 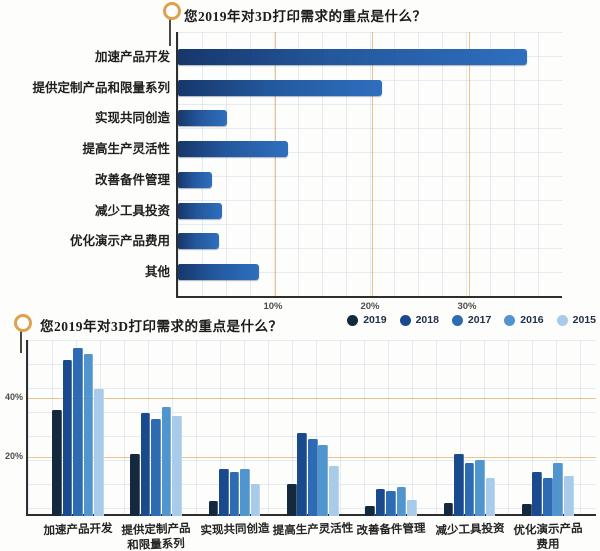 I want to click on legend-item-2015: 2015, so click(x=576, y=320).